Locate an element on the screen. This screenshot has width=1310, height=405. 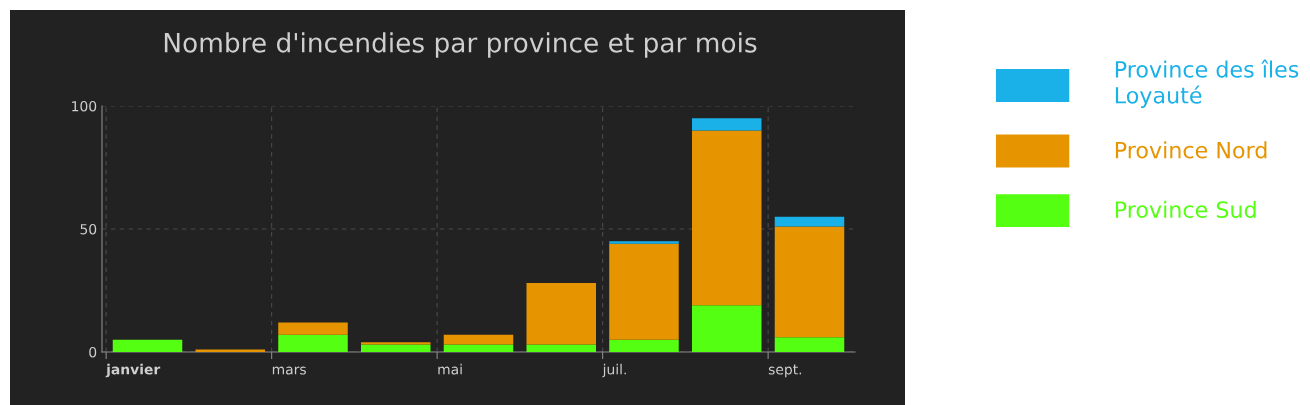
legend-label: Province Nord is located at coordinates (1191, 150).